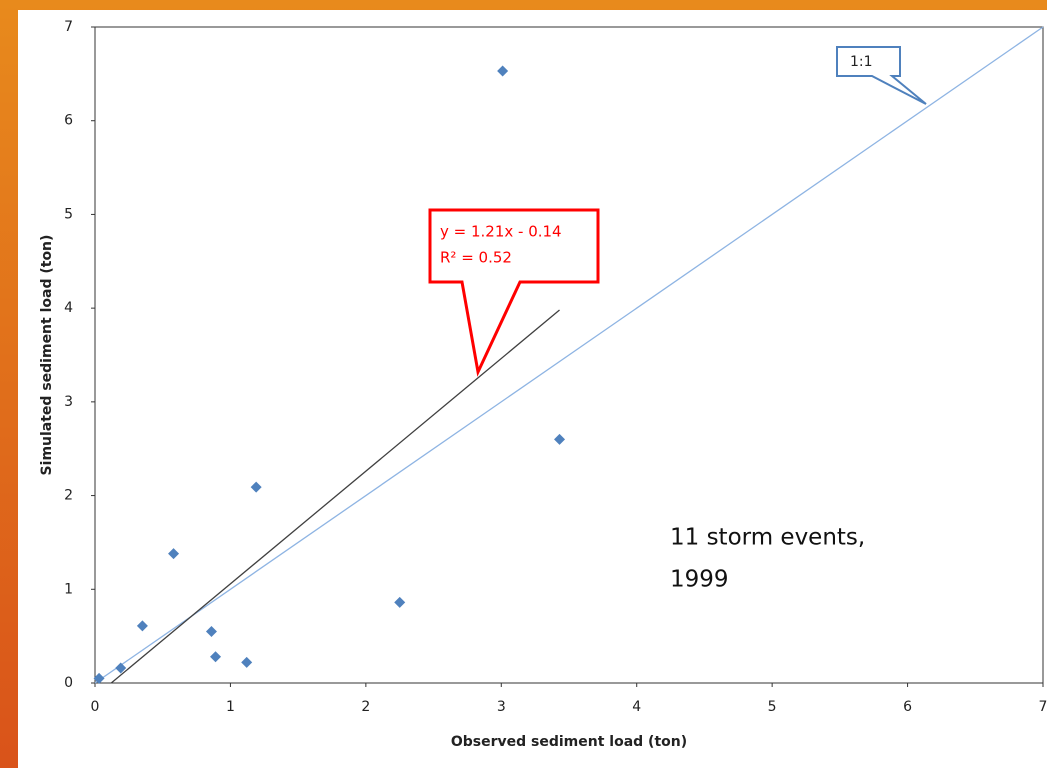  I want to click on x-tick-label: 3, so click(501, 707).